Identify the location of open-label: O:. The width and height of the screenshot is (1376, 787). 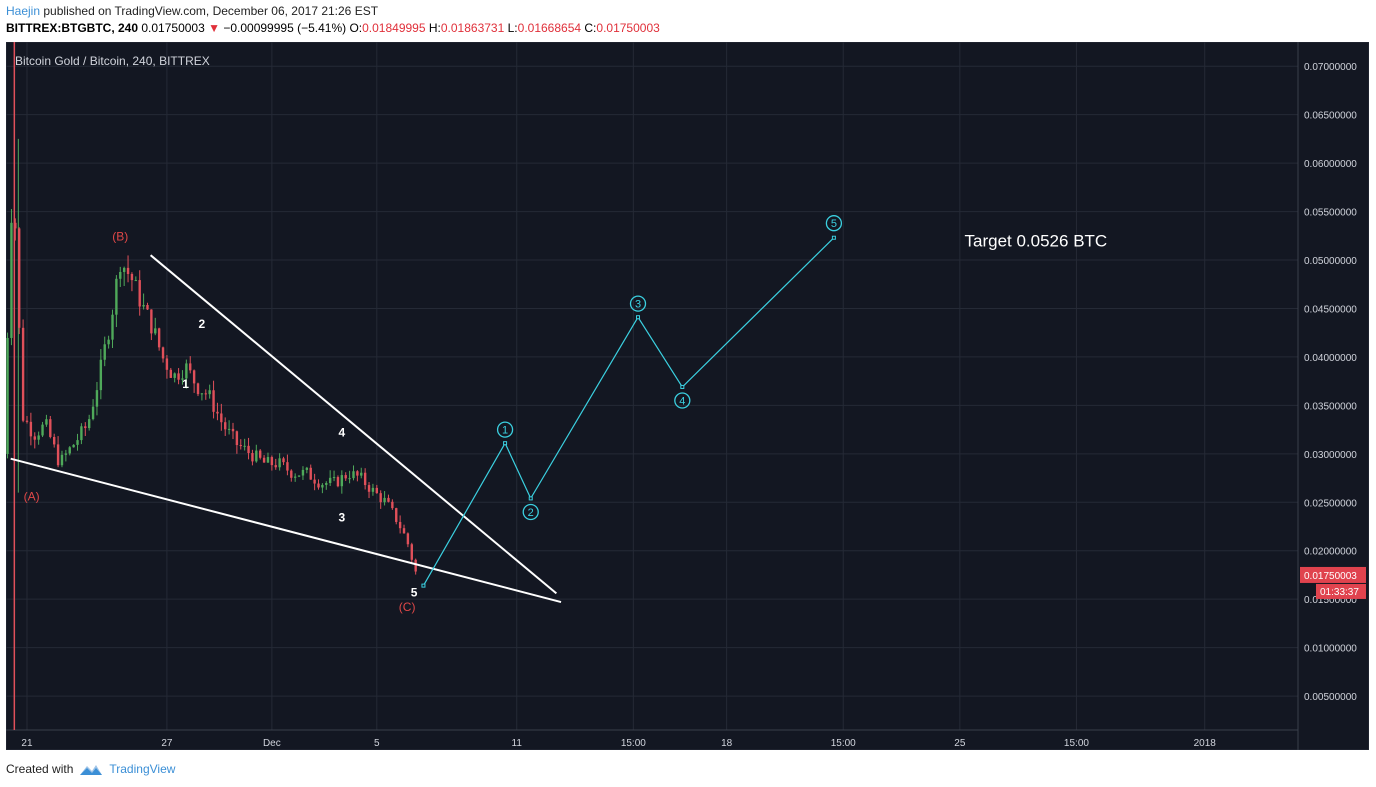
(356, 28).